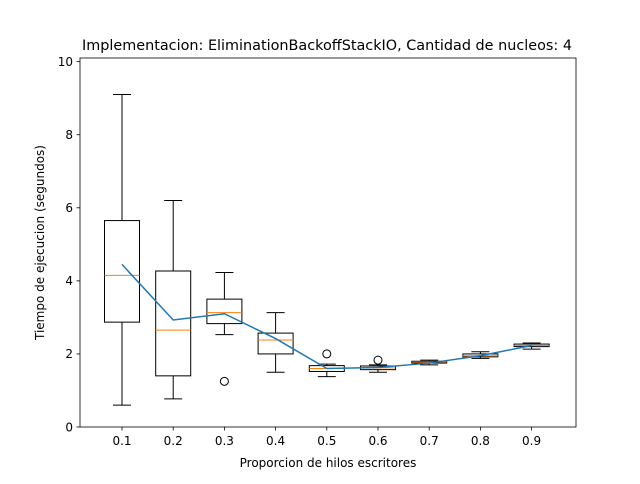 This screenshot has height=484, width=640. I want to click on y-axis-label: Tiempo de ejecucion (segundos), so click(40, 243).